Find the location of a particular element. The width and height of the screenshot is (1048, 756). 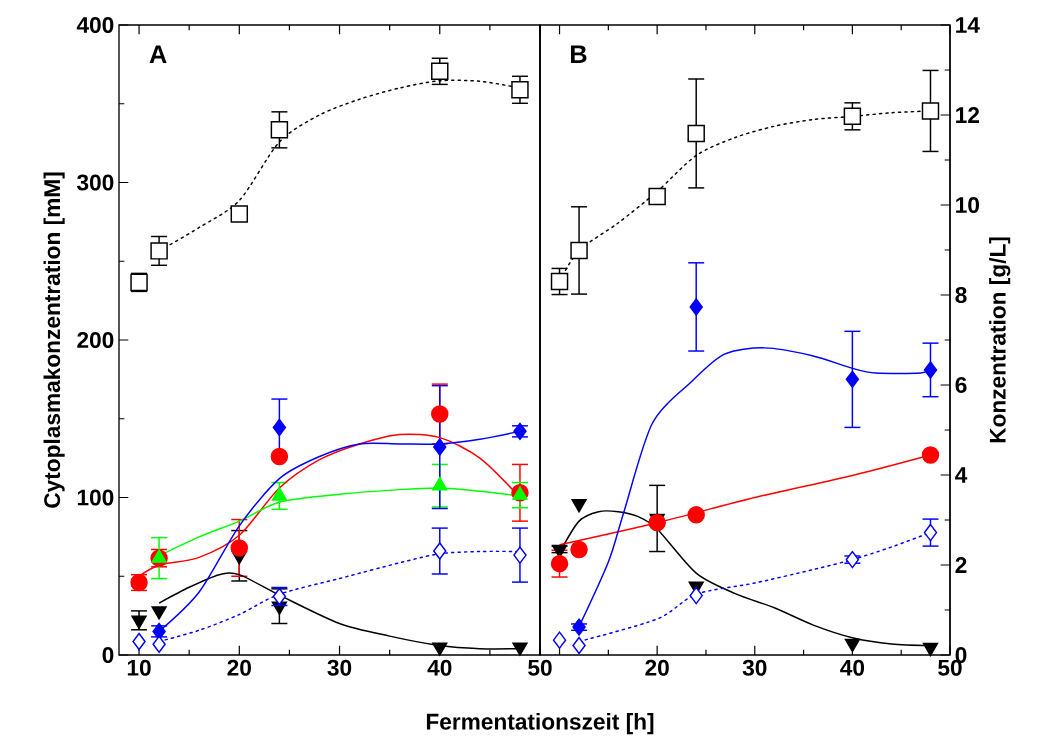

x-tick-label: 50 is located at coordinates (540, 667).